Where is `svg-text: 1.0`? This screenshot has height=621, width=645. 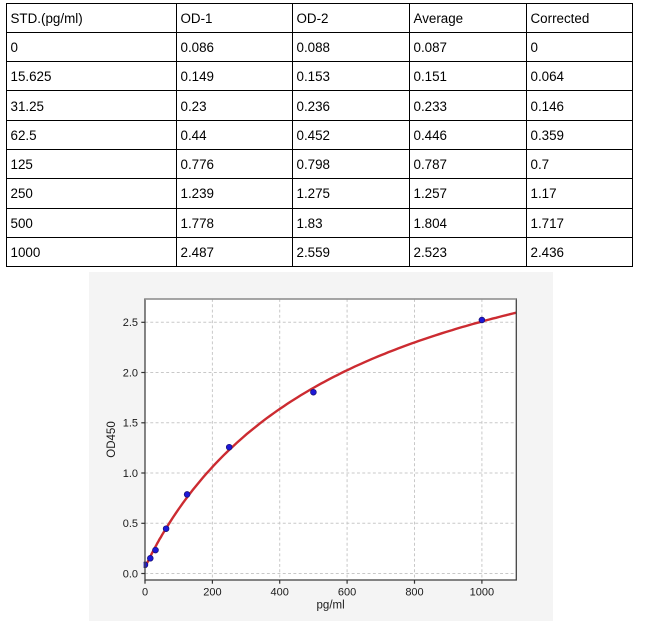
svg-text: 1.0 is located at coordinates (130, 474).